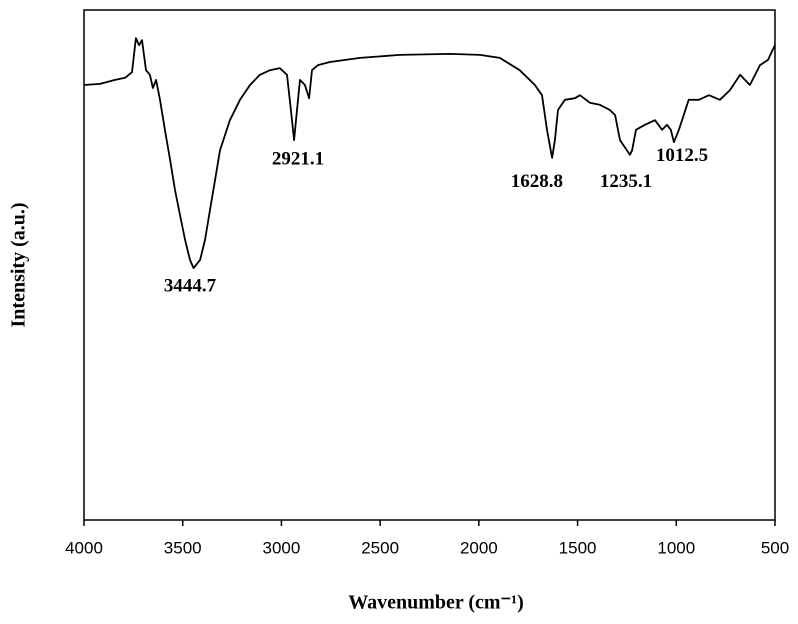 This screenshot has width=798, height=624. I want to click on x-tick-label: 1500, so click(578, 547).